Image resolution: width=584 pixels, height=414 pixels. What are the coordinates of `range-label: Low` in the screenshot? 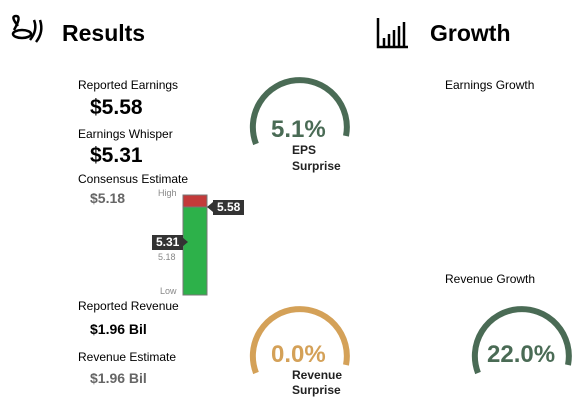 It's located at (168, 291).